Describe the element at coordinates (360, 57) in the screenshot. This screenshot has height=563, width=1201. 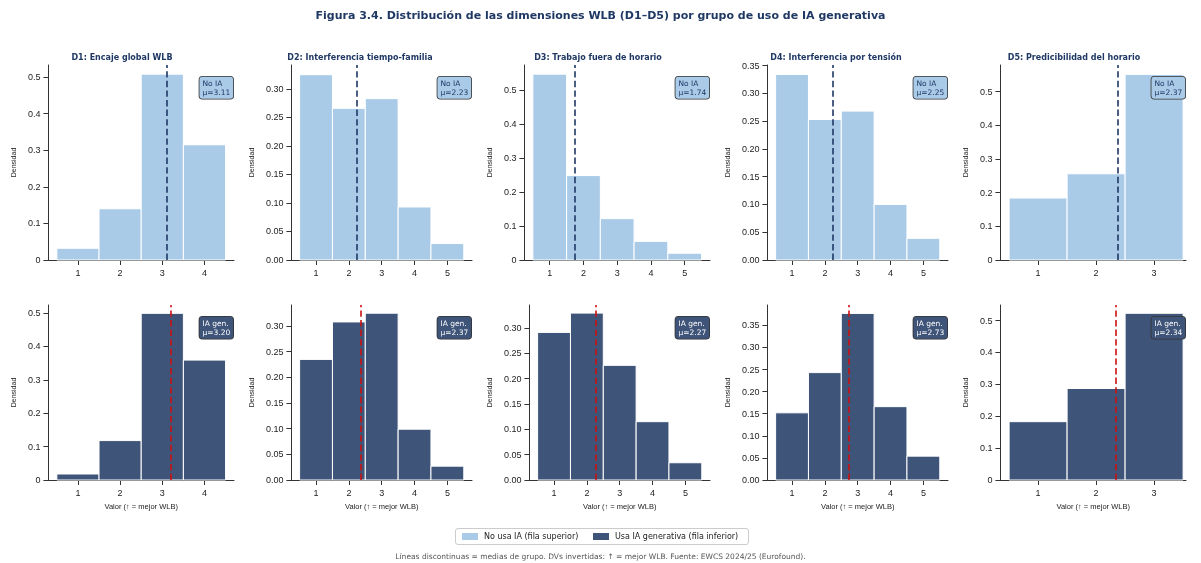
I see `chart-title: D2: Interferencia tiempo-familia` at that location.